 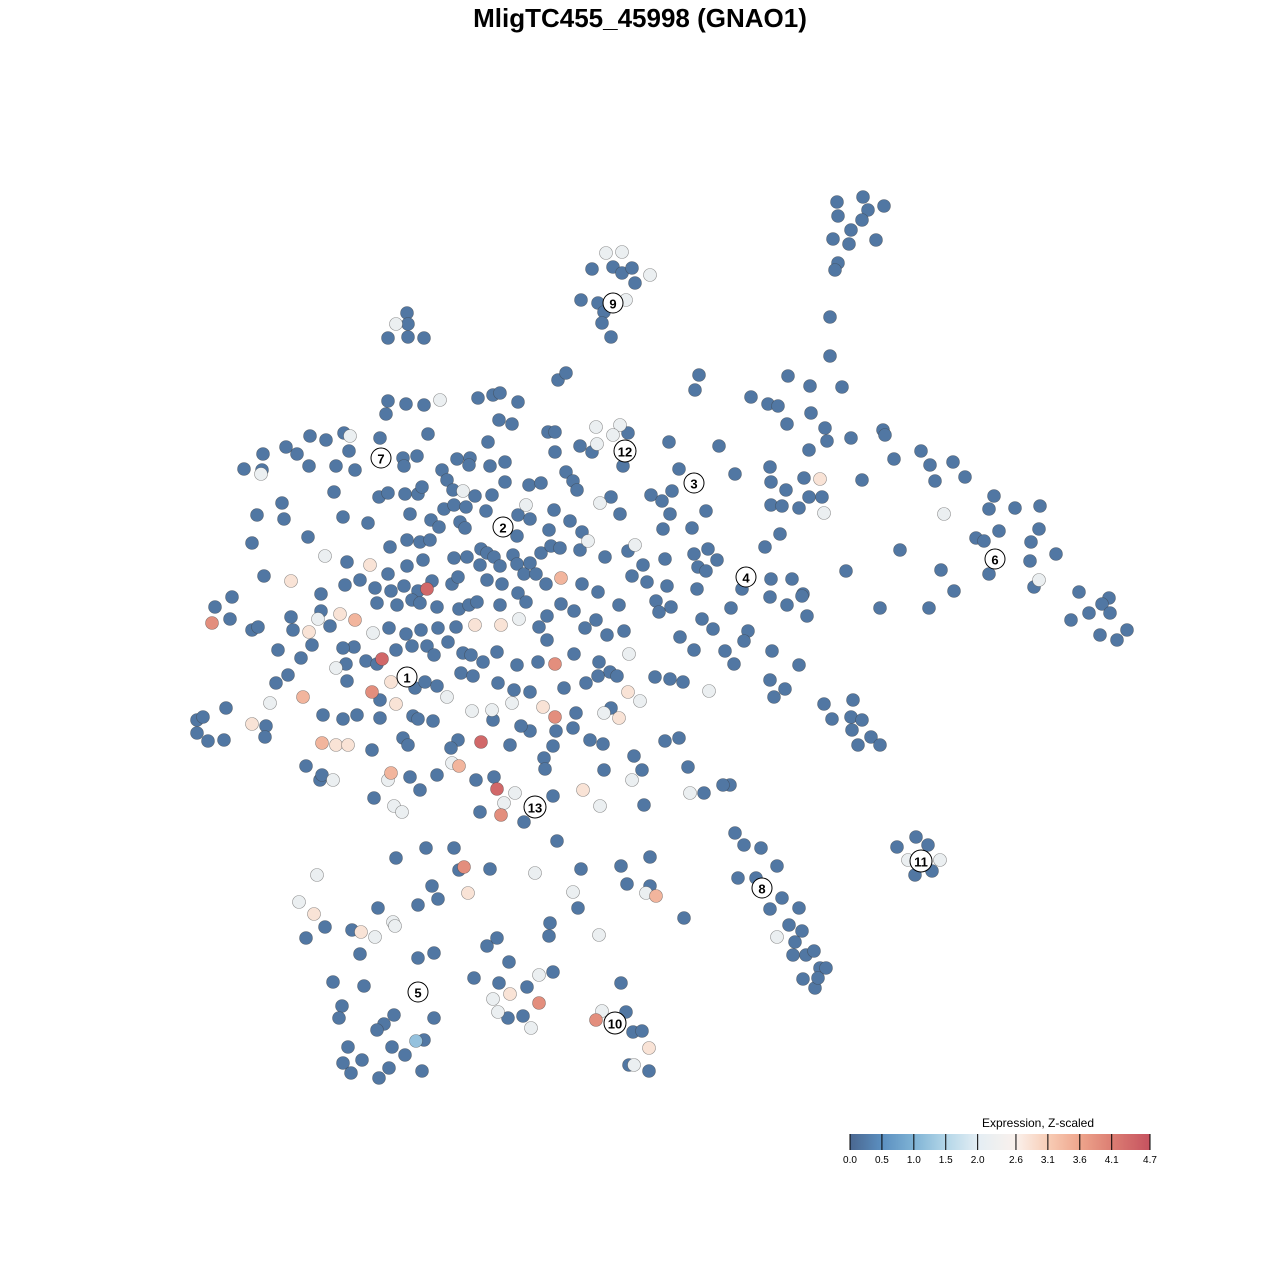 I want to click on cluster-label-1: 1, so click(x=407, y=677).